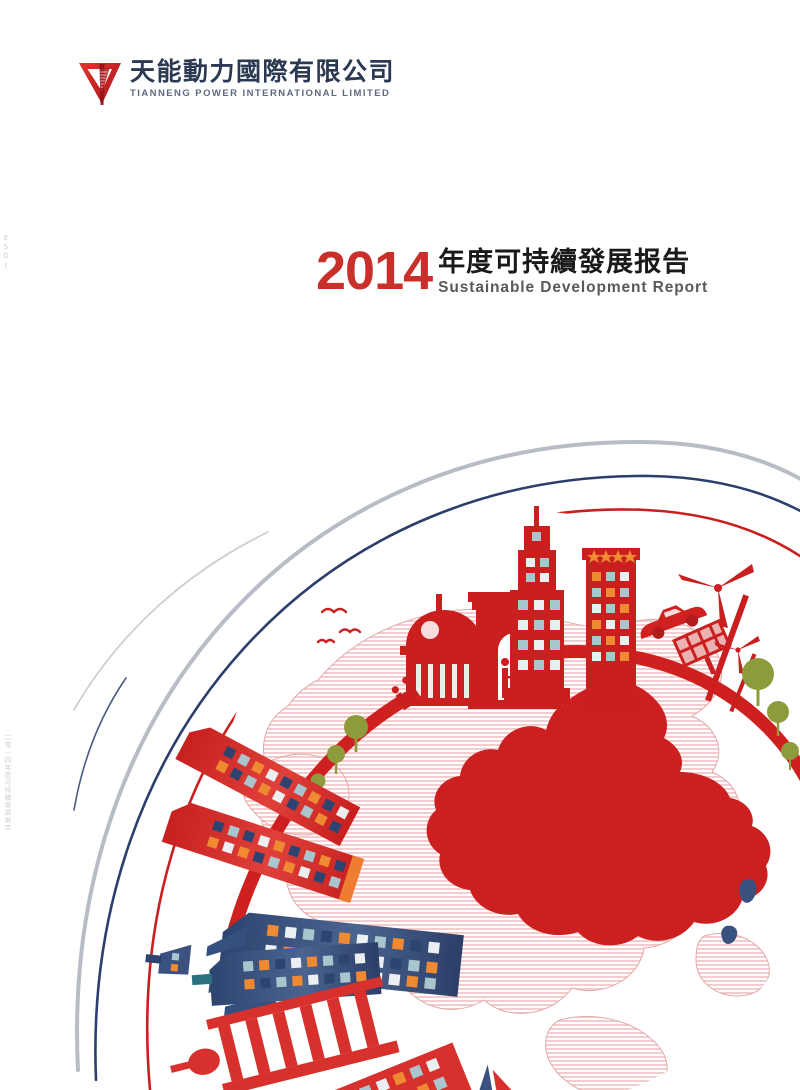  I want to click on cyclist-figures, so click(408, 693).